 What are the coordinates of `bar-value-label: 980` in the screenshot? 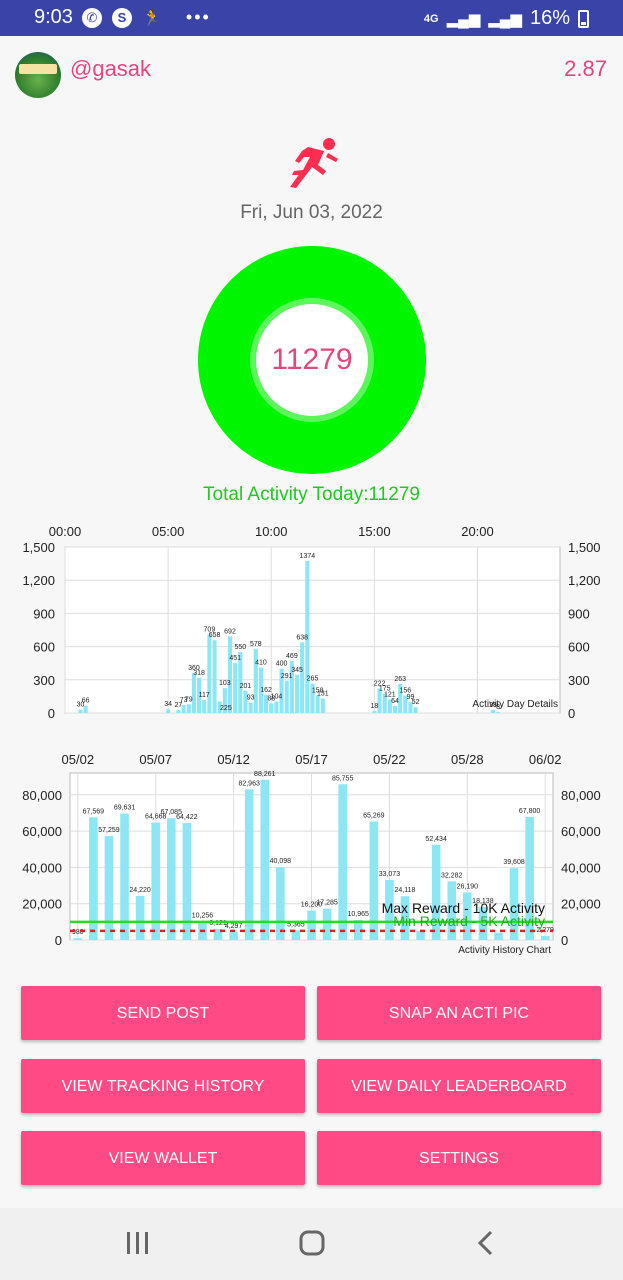 It's located at (78, 932).